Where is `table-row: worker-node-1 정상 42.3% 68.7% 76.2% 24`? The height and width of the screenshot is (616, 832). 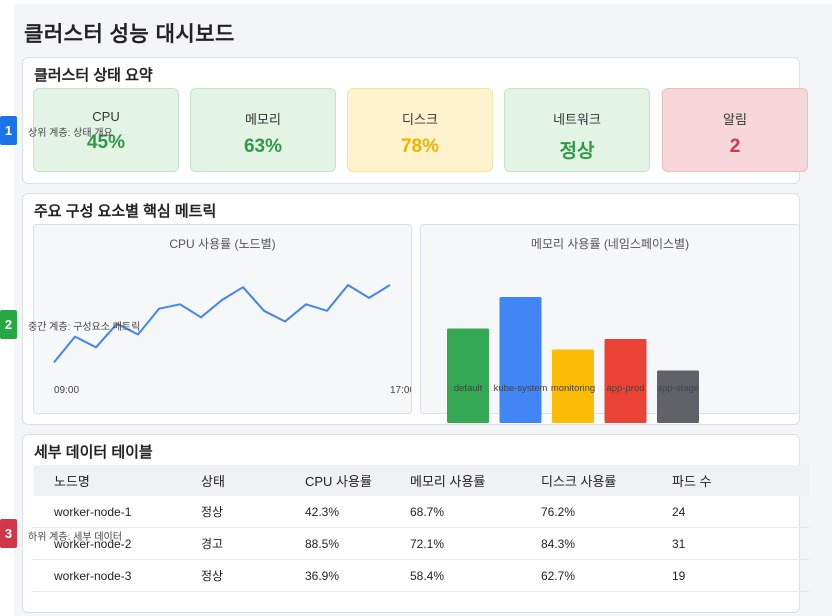
table-row: worker-node-1 정상 42.3% 68.7% 76.2% 24 is located at coordinates (421, 512).